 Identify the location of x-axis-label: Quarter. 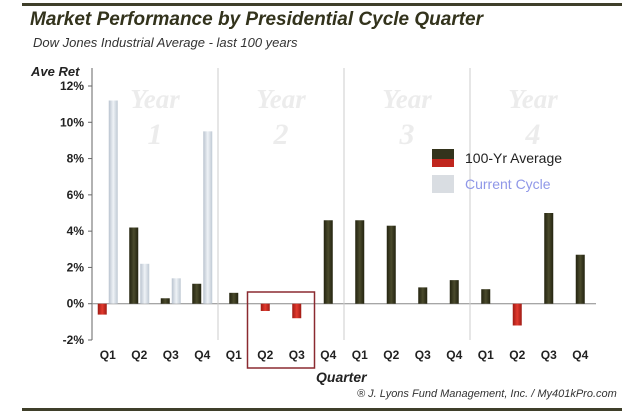
(341, 377).